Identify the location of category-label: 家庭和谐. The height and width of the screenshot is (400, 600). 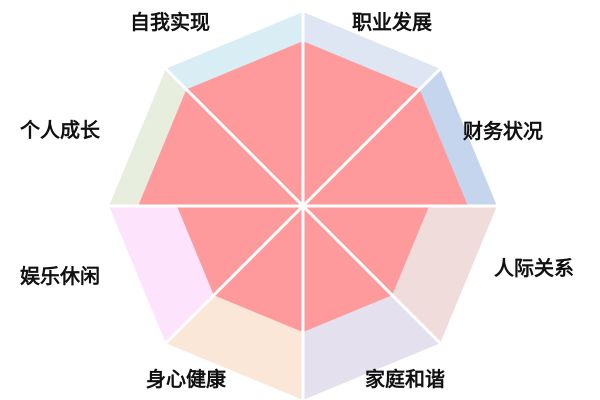
(405, 379).